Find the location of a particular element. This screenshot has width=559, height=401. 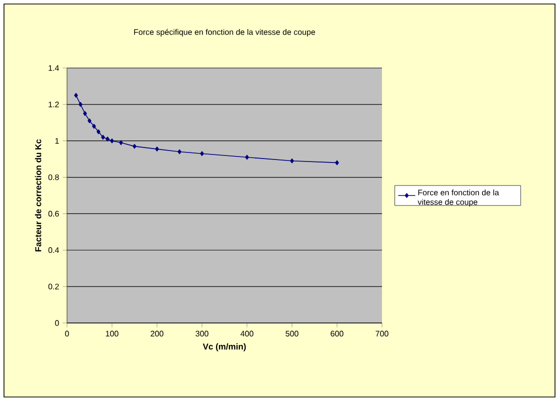

y-tick-label: 1.2 is located at coordinates (53, 105).